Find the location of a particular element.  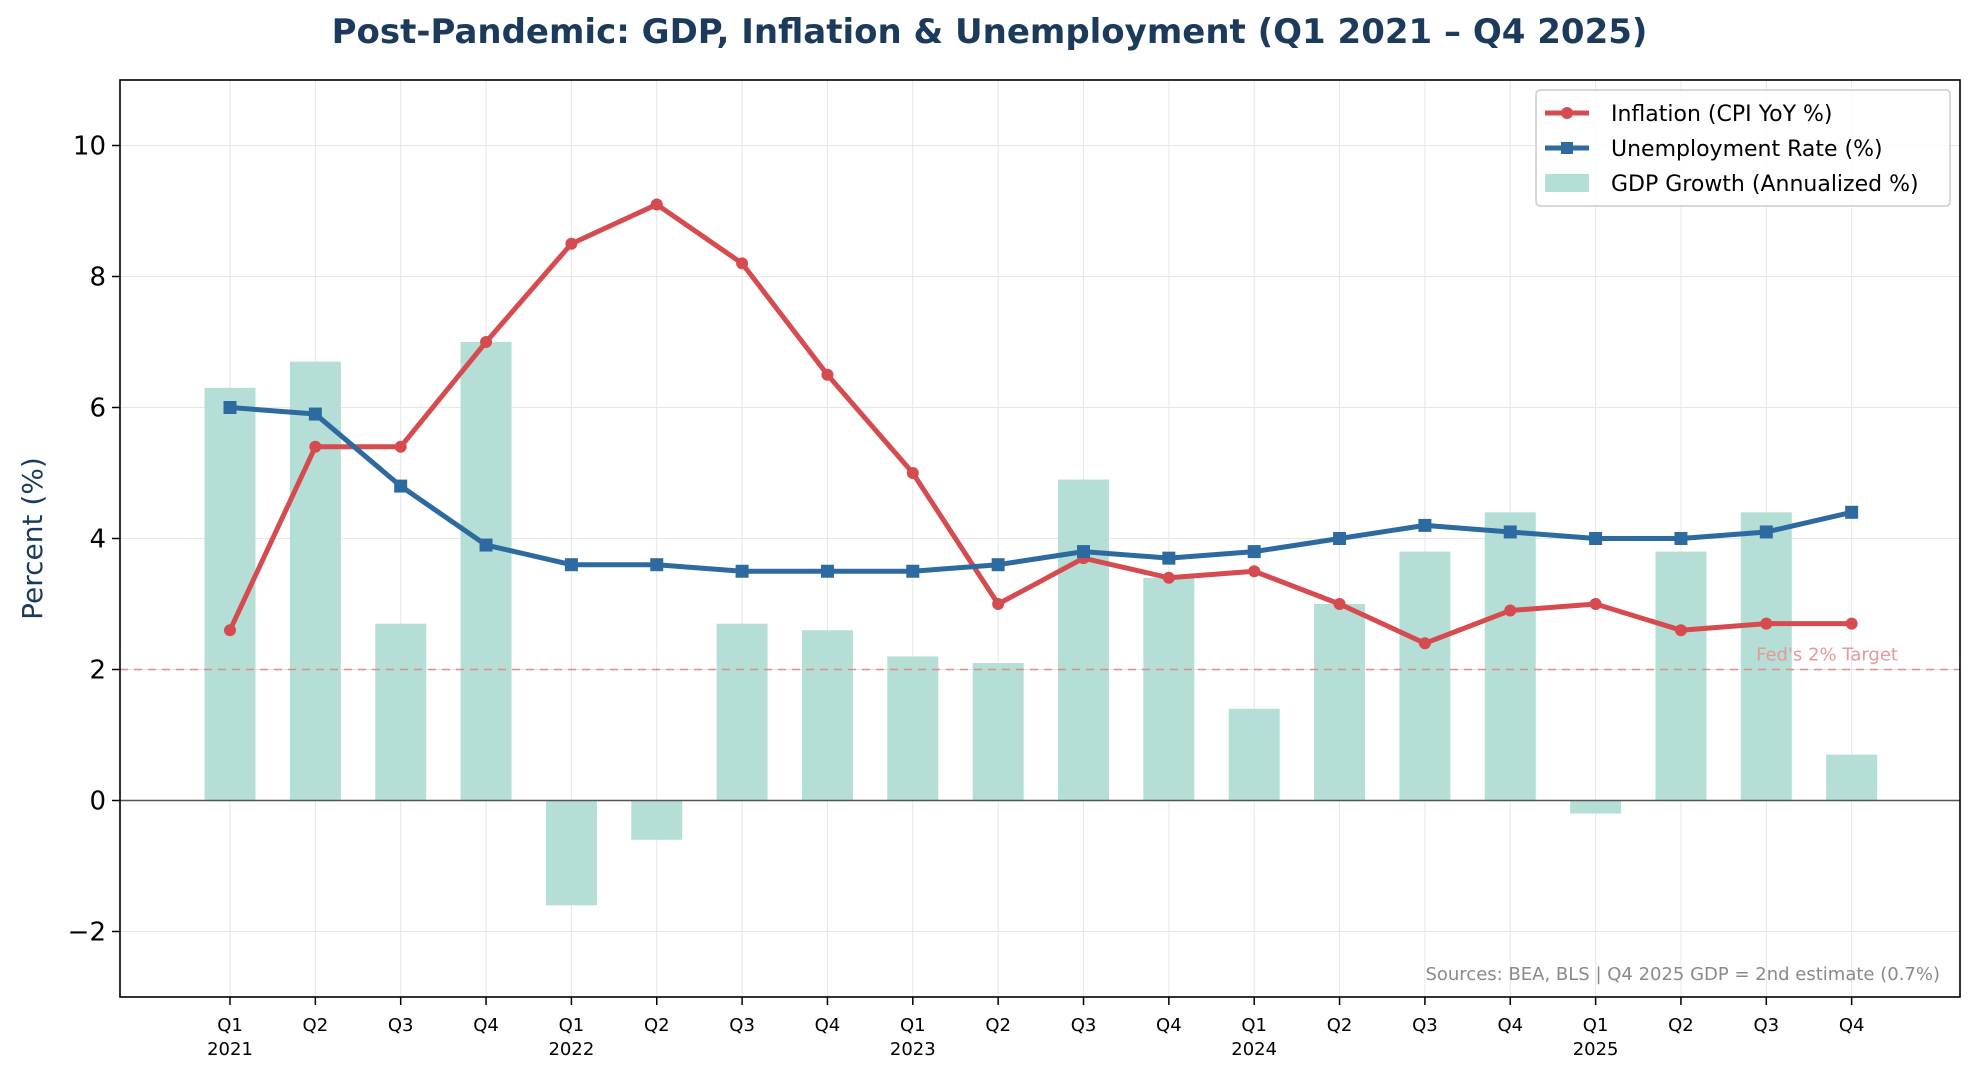

gdp-bar-q2-2021 is located at coordinates (315, 581).